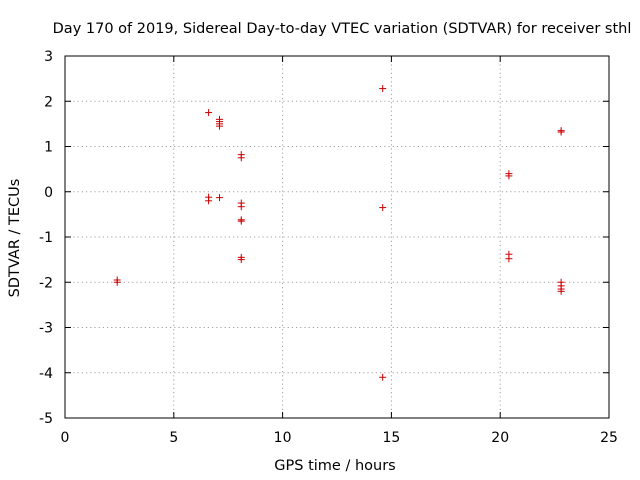 This screenshot has width=640, height=480. I want to click on y-tick-label: 3, so click(48, 57).